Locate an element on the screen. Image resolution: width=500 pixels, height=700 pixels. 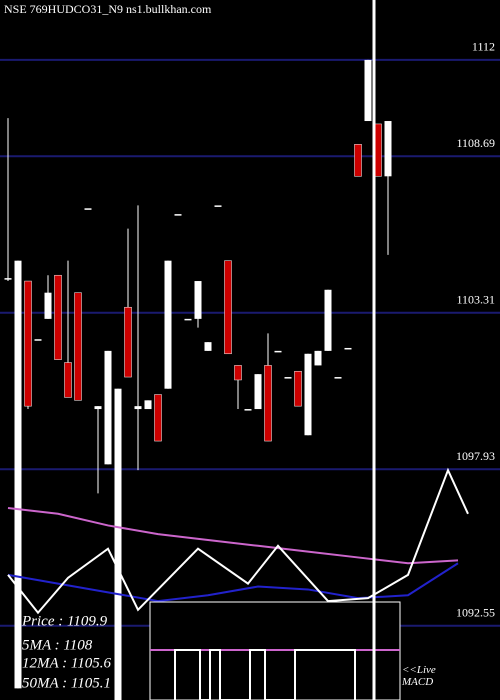
legend-50ma: 50MA : 1105.1 is located at coordinates (66, 683).